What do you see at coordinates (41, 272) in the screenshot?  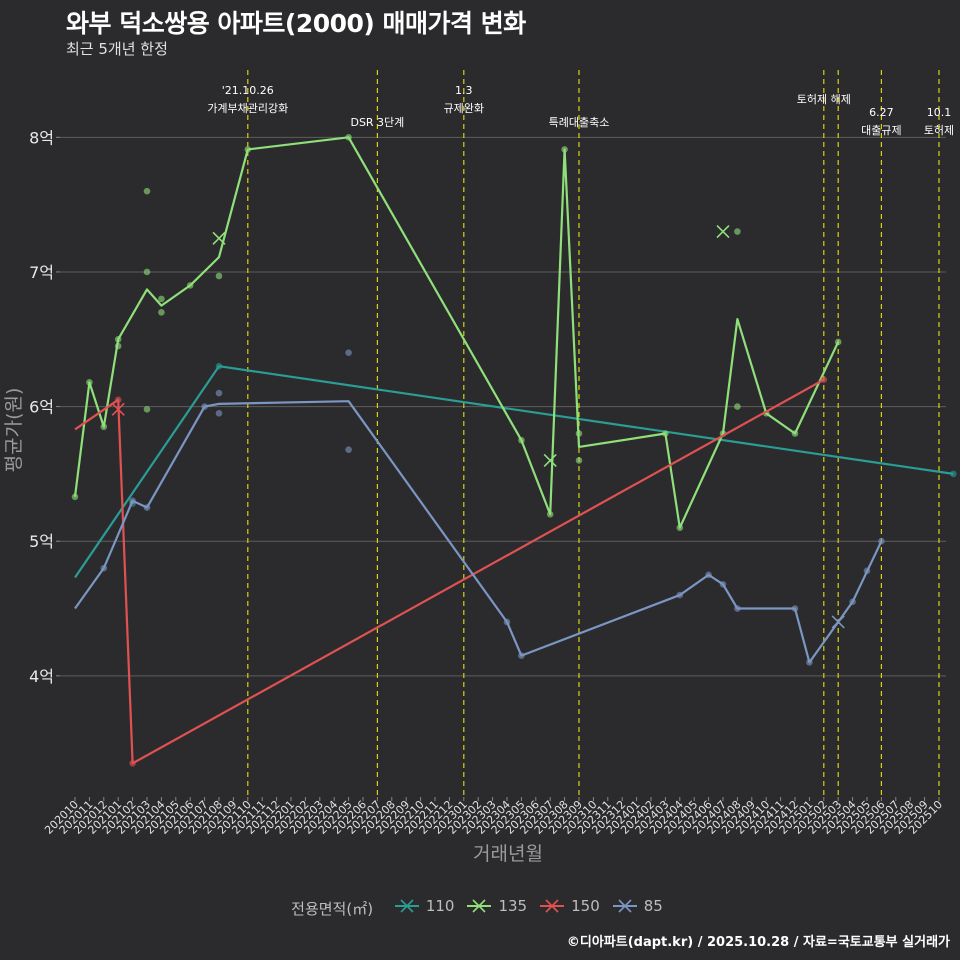 I see `y-tick-label: 7억` at bounding box center [41, 272].